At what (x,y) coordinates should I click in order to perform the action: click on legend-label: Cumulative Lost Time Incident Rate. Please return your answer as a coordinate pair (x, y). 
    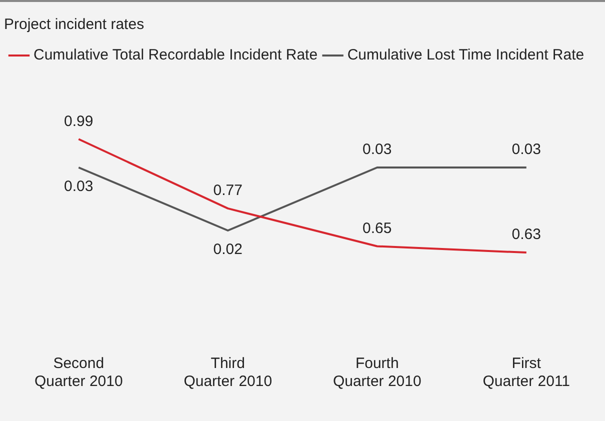
    Looking at the image, I should click on (465, 55).